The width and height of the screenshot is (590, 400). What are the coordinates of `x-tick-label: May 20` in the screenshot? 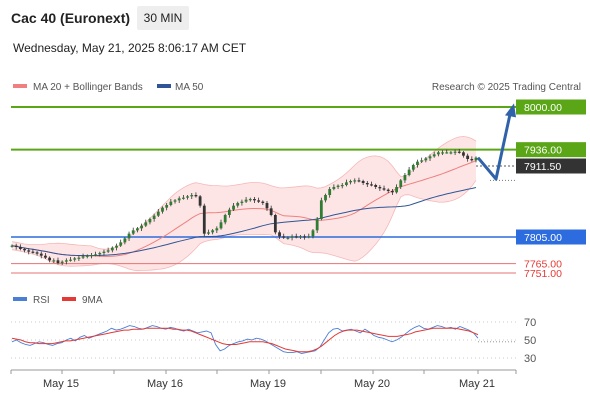 It's located at (372, 384).